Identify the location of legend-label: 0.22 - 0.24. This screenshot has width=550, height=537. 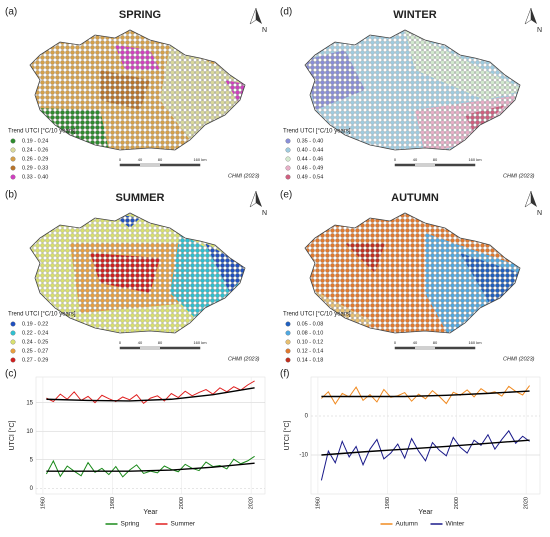
(35, 333).